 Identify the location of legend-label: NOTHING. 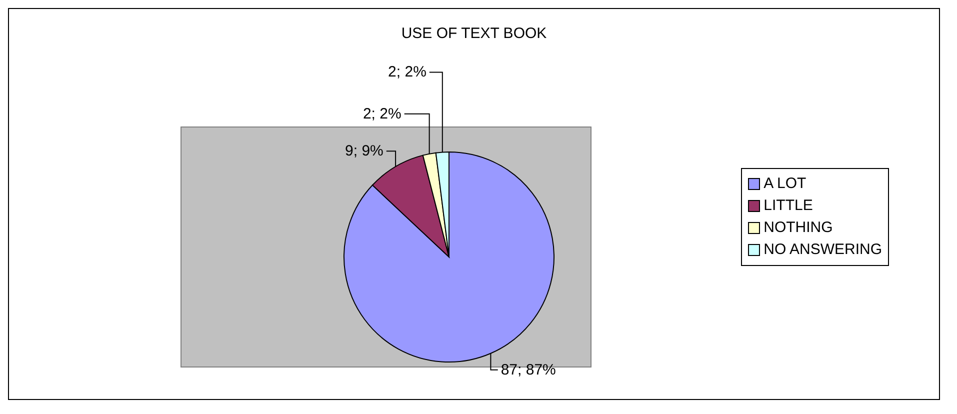
(798, 228).